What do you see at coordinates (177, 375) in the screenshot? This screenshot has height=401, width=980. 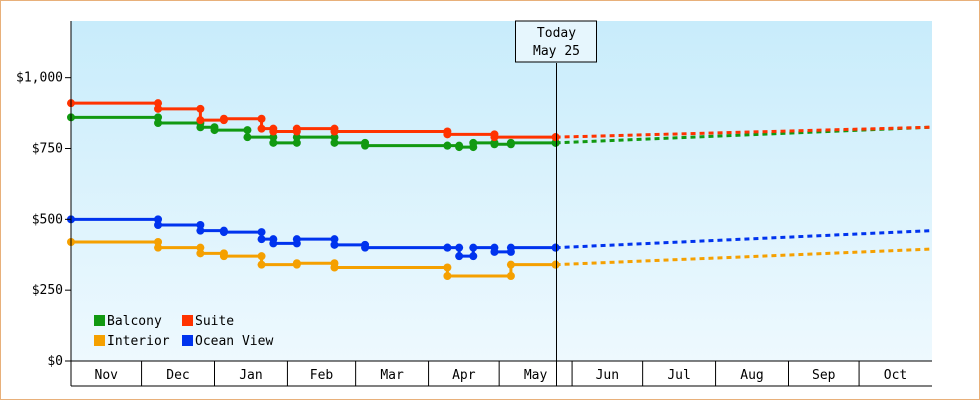 I see `x-tick-label: Dec` at bounding box center [177, 375].